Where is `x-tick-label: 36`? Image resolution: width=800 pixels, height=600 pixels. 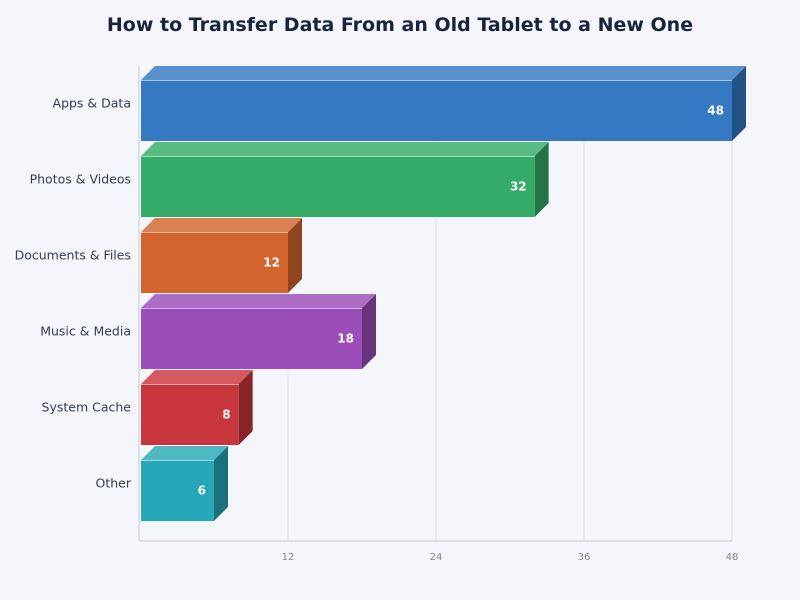 x-tick-label: 36 is located at coordinates (584, 557).